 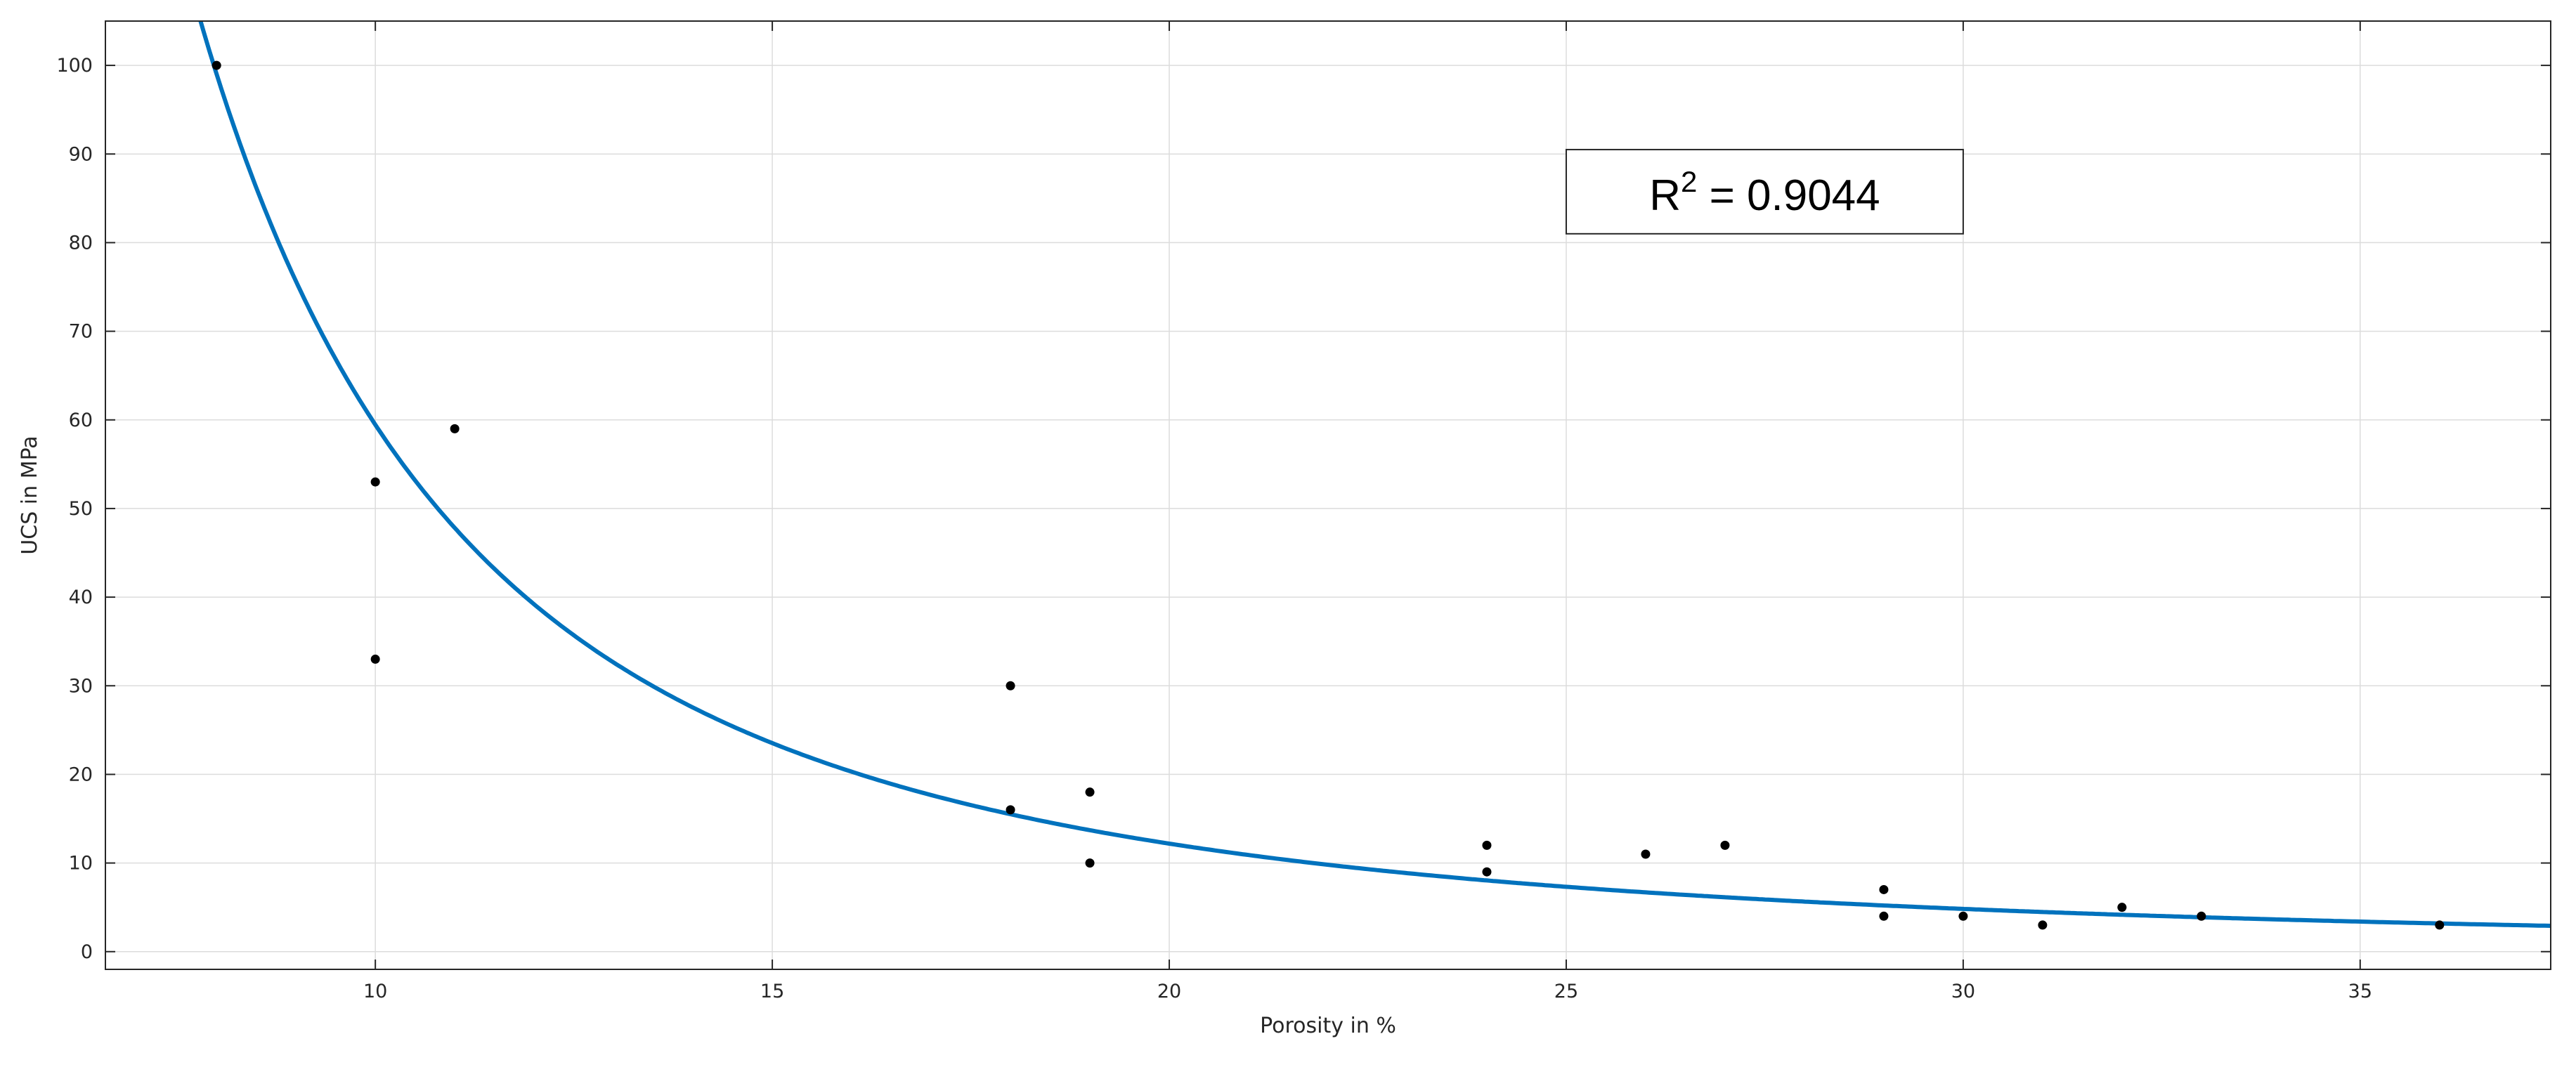 I want to click on y-tick-label: 60, so click(x=81, y=420).